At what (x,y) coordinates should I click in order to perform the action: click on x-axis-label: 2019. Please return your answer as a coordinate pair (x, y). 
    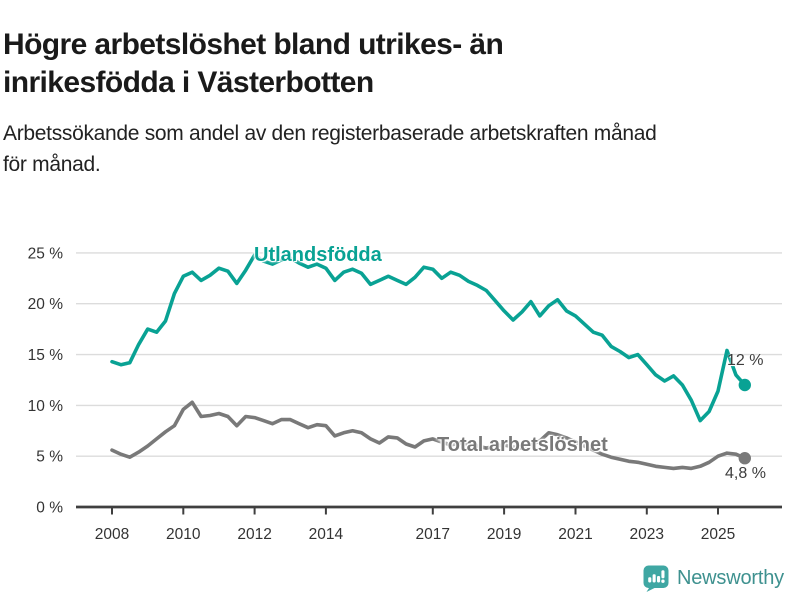
    Looking at the image, I should click on (504, 534).